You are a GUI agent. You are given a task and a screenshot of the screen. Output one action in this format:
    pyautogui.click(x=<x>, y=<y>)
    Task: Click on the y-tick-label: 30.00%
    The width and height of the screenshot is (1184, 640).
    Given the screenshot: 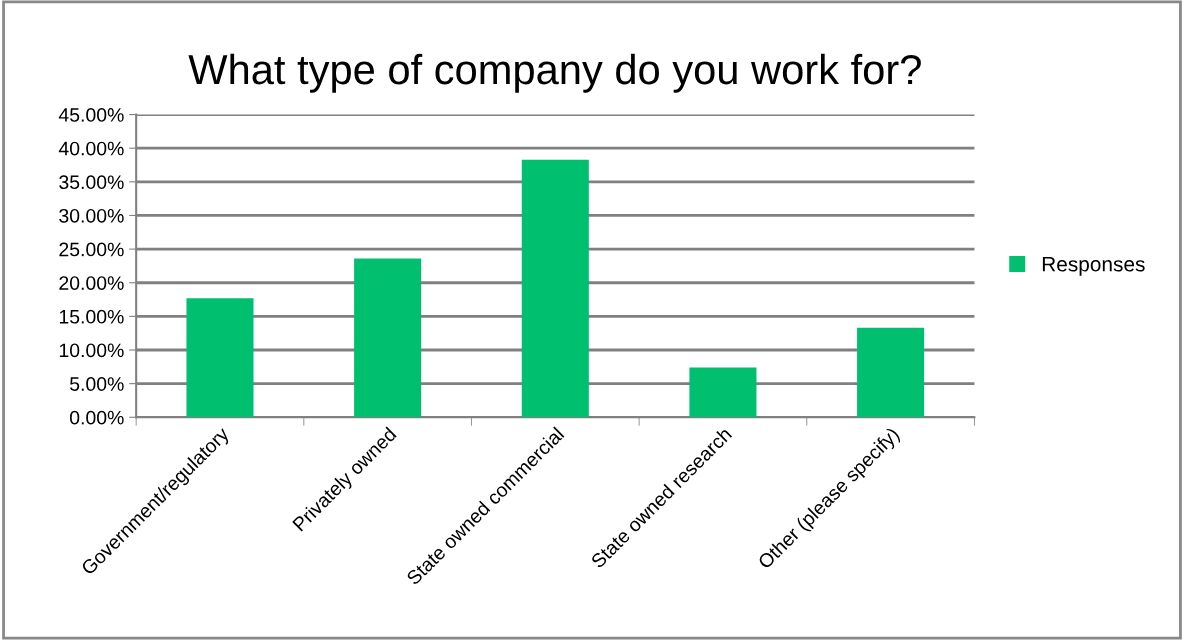 What is the action you would take?
    pyautogui.click(x=91, y=215)
    